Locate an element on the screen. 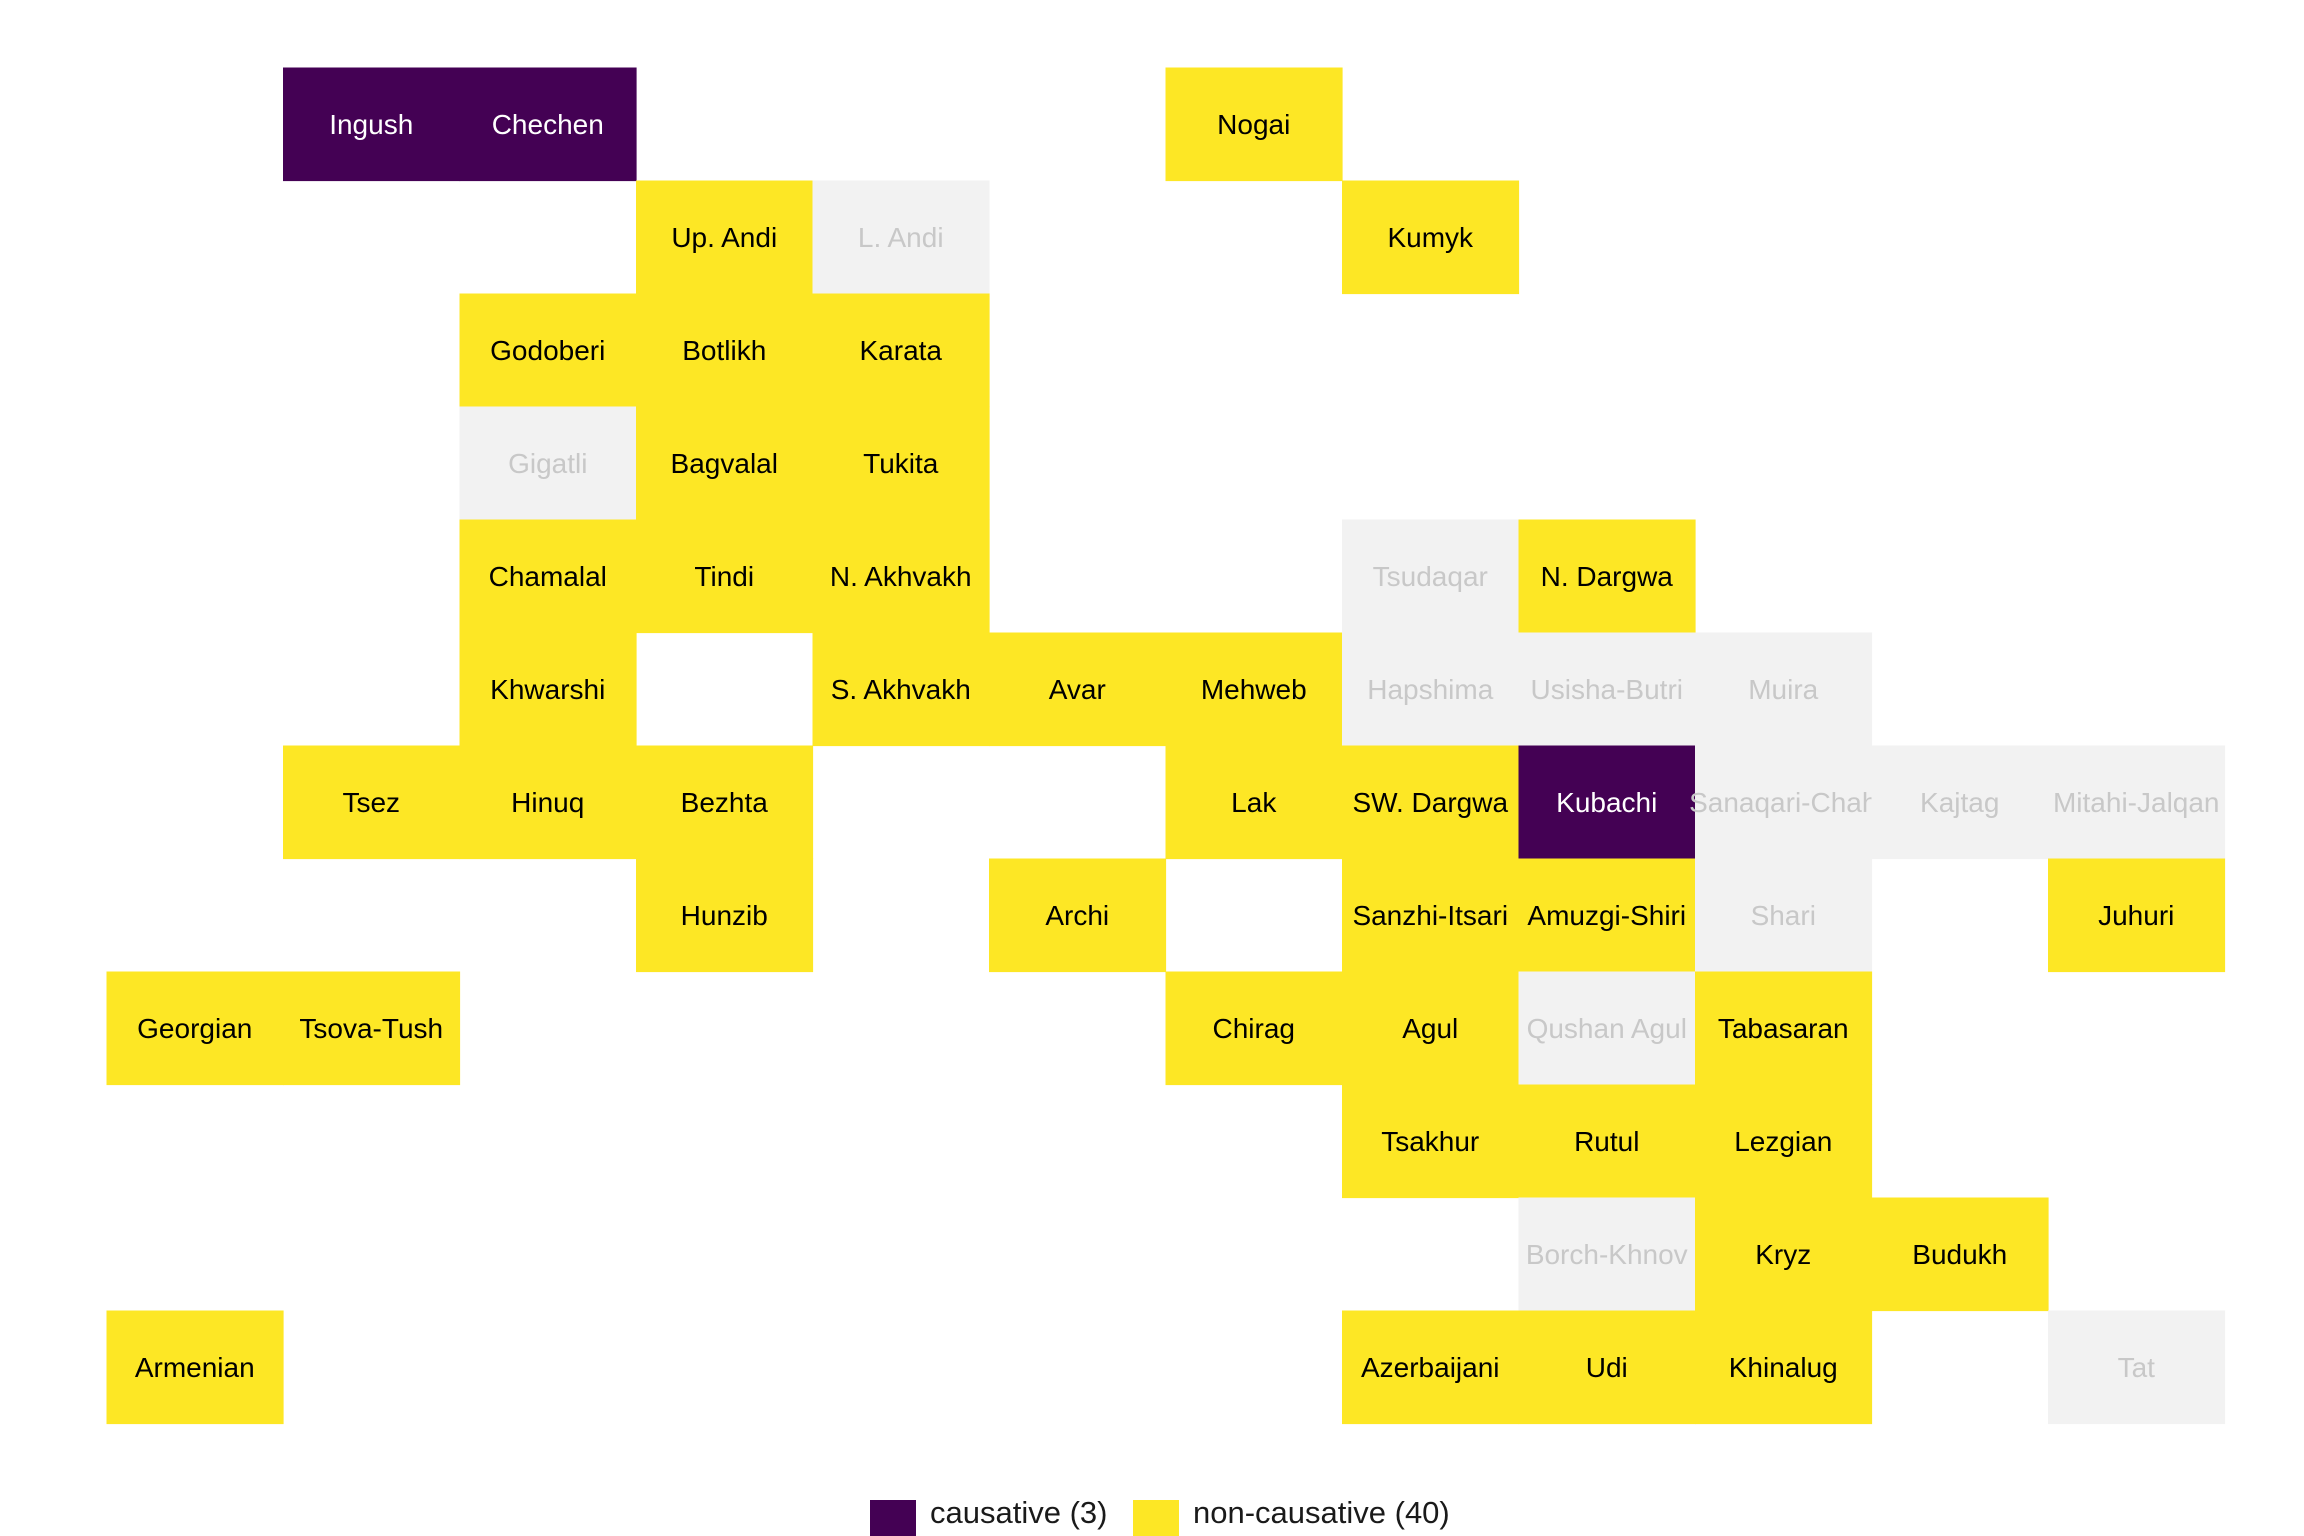 Image resolution: width=2304 pixels, height=1536 pixels. tile-godoberi: Godoberi is located at coordinates (548, 350).